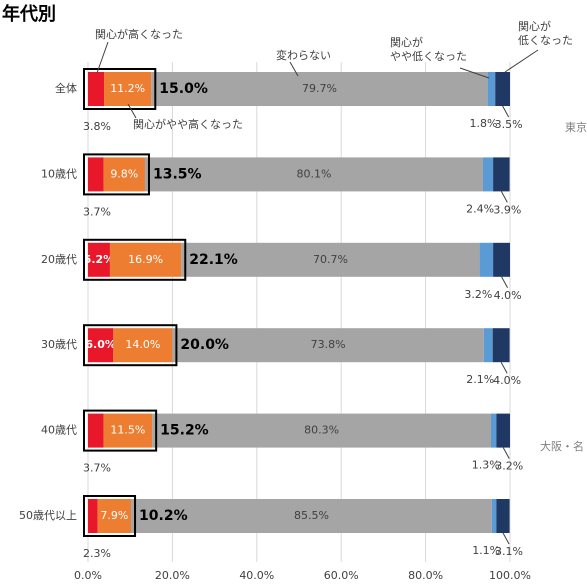 Image resolution: width=587 pixels, height=587 pixels. I want to click on data-label: 85.5%, so click(311, 515).